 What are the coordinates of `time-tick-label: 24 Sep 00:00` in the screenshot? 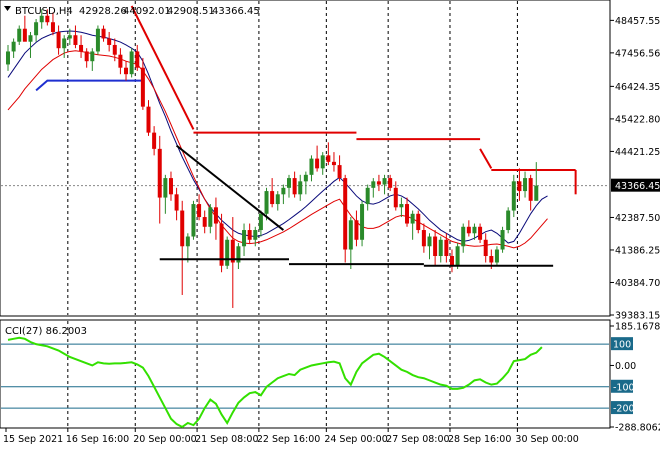 It's located at (355, 439).